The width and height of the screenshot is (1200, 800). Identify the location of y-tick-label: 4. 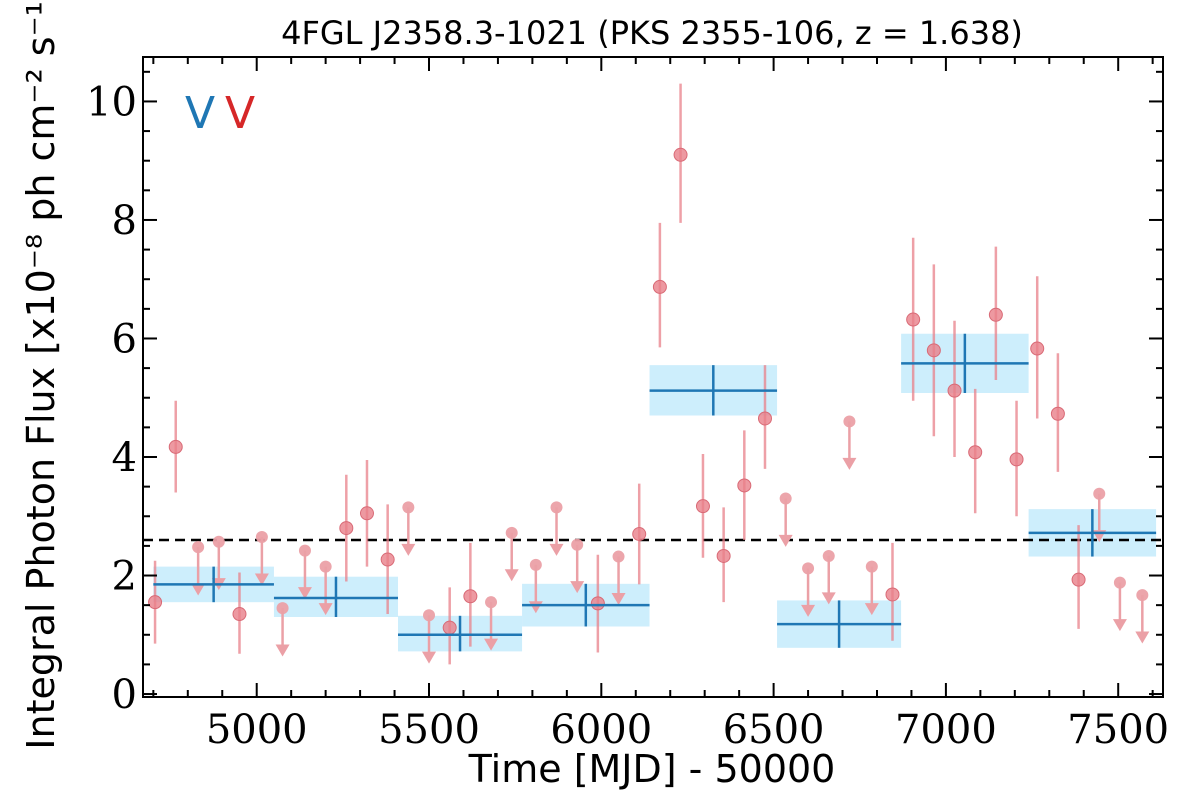
(124, 458).